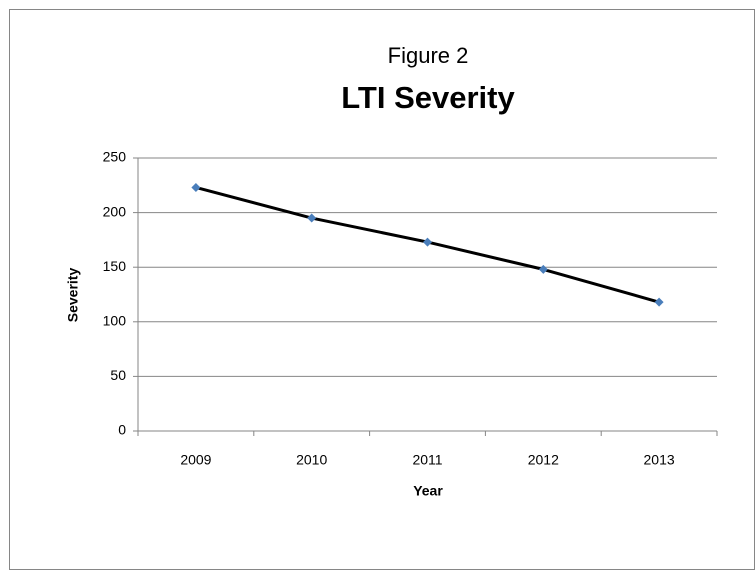  I want to click on x-tick-label: 2010, so click(311, 460).